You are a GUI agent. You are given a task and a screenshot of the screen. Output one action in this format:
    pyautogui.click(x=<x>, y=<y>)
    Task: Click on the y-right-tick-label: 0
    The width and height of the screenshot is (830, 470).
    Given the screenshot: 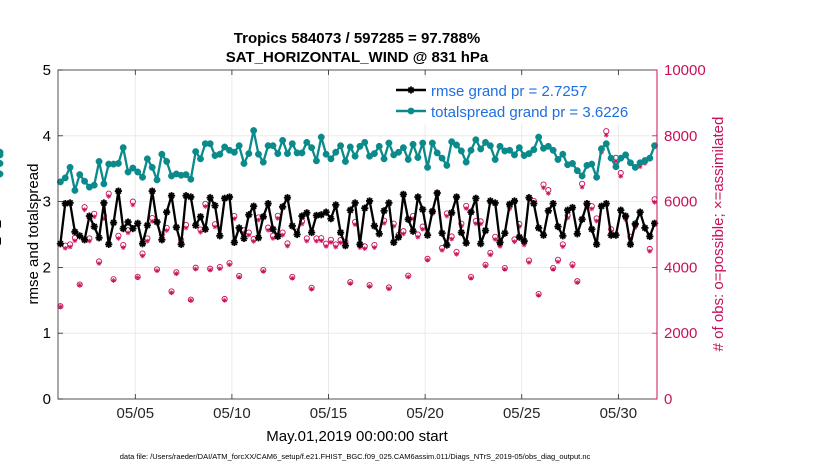 What is the action you would take?
    pyautogui.click(x=668, y=399)
    